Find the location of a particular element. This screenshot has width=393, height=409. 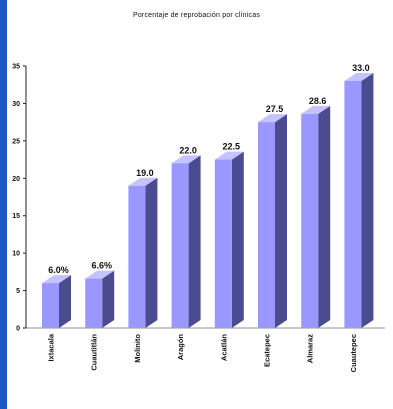

category-label-6: Almaraz is located at coordinates (310, 348).